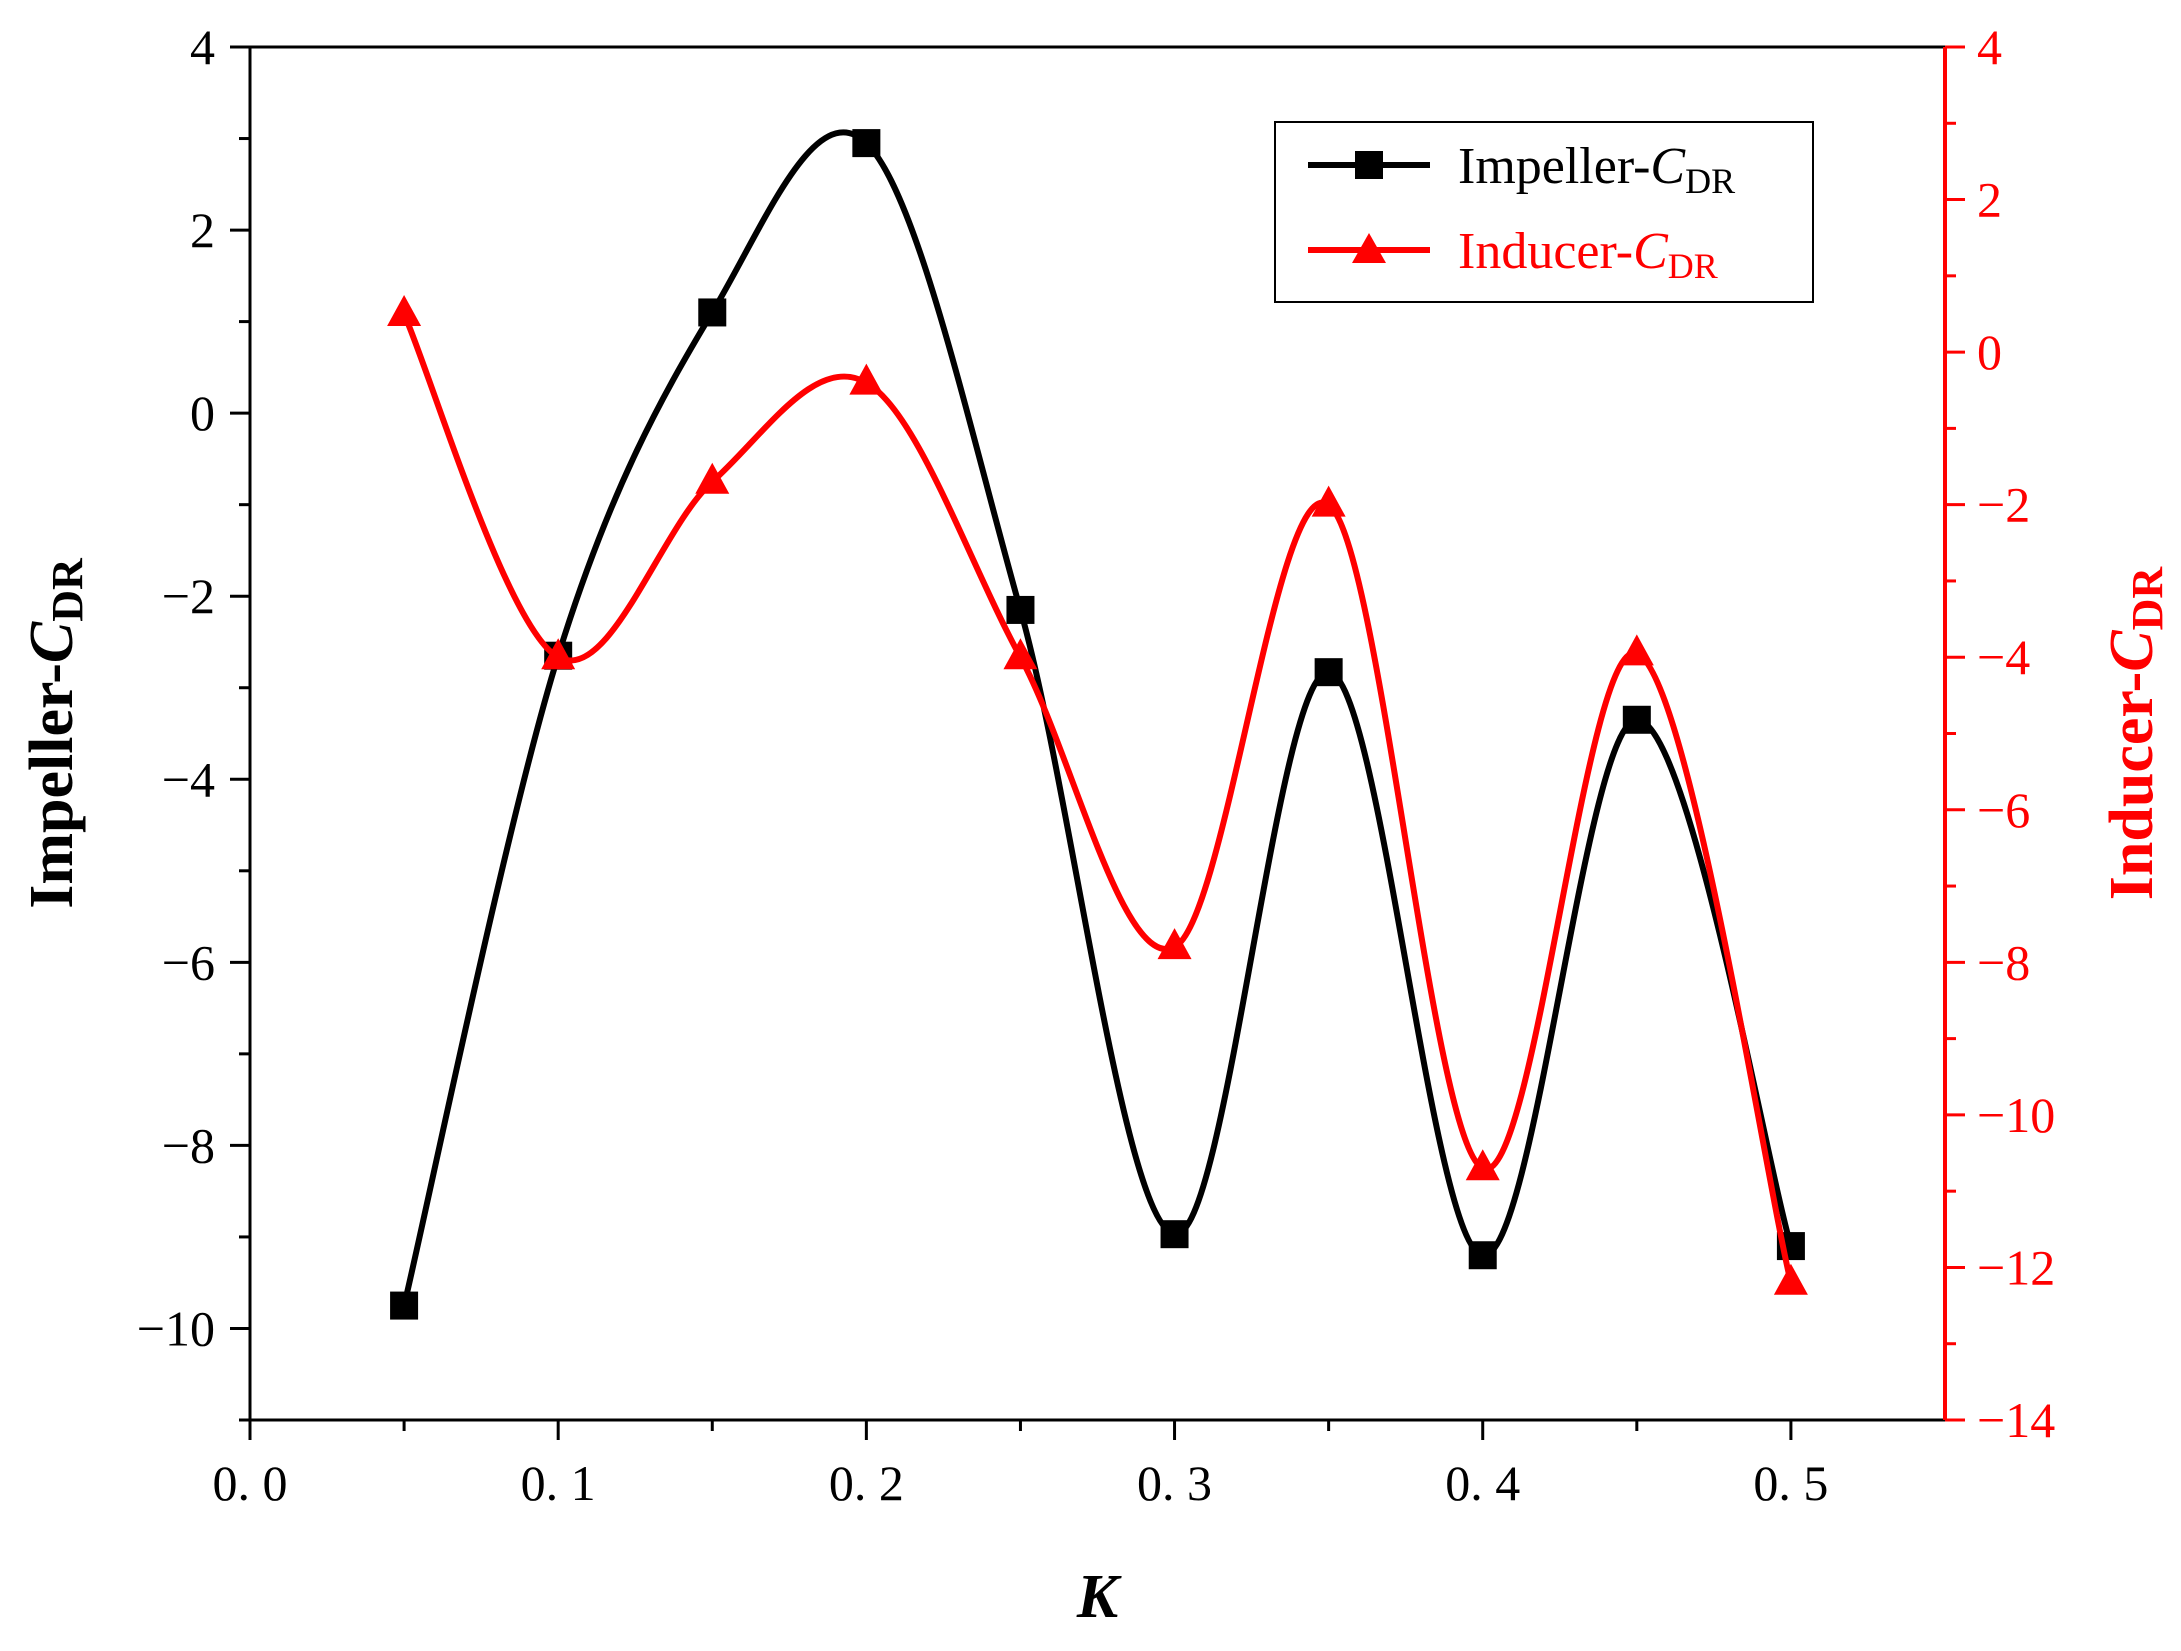  I want to click on y-left-title-italic: C, so click(52, 642).